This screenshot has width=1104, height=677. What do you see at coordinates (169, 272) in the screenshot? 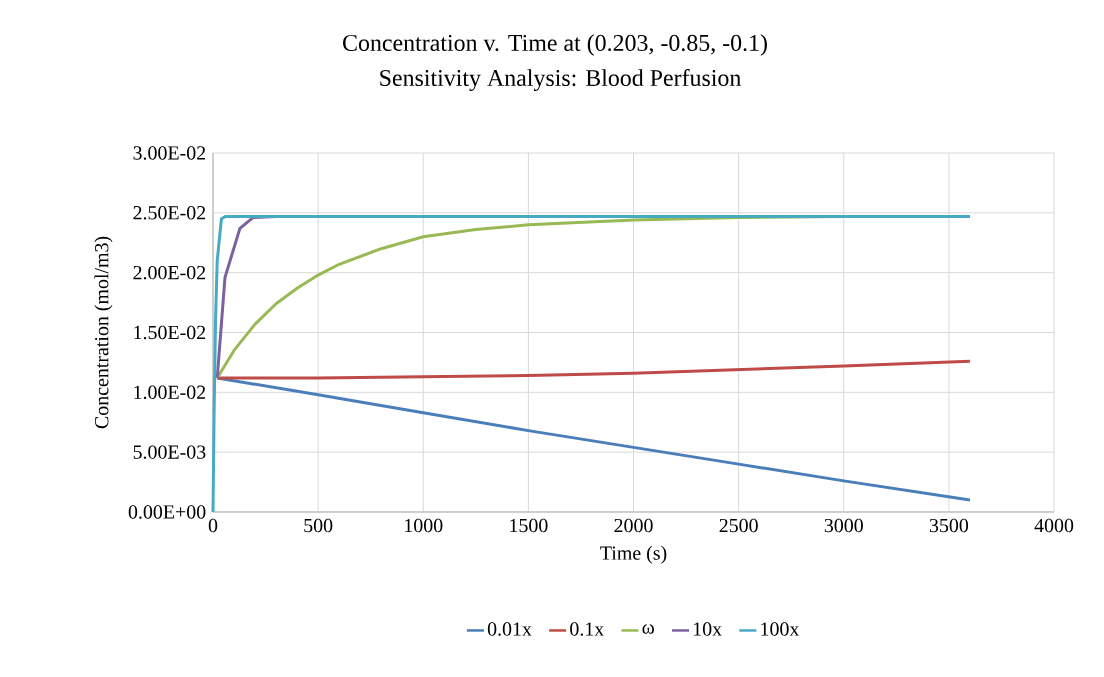
I see `y-tick-label: 2.00E-02` at bounding box center [169, 272].